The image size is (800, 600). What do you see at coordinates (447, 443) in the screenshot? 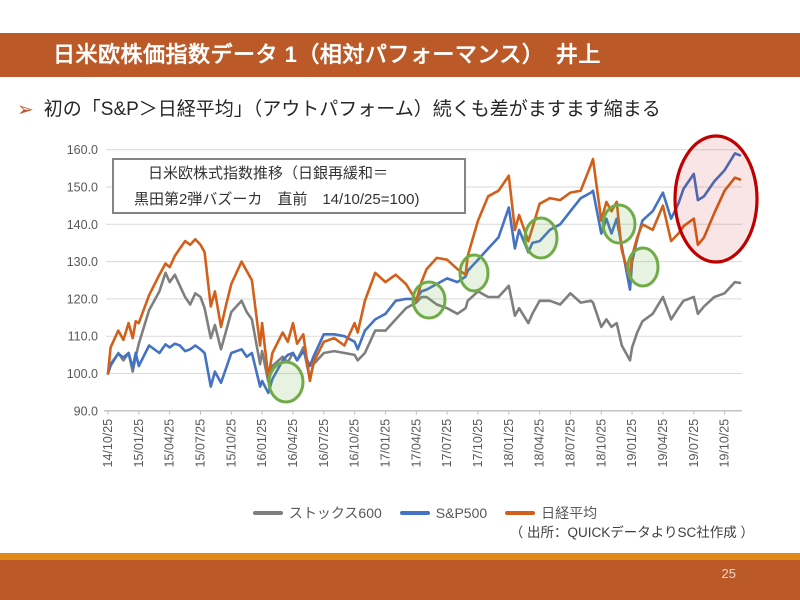
I see `x-tick-label: 17/07/25` at bounding box center [447, 443].